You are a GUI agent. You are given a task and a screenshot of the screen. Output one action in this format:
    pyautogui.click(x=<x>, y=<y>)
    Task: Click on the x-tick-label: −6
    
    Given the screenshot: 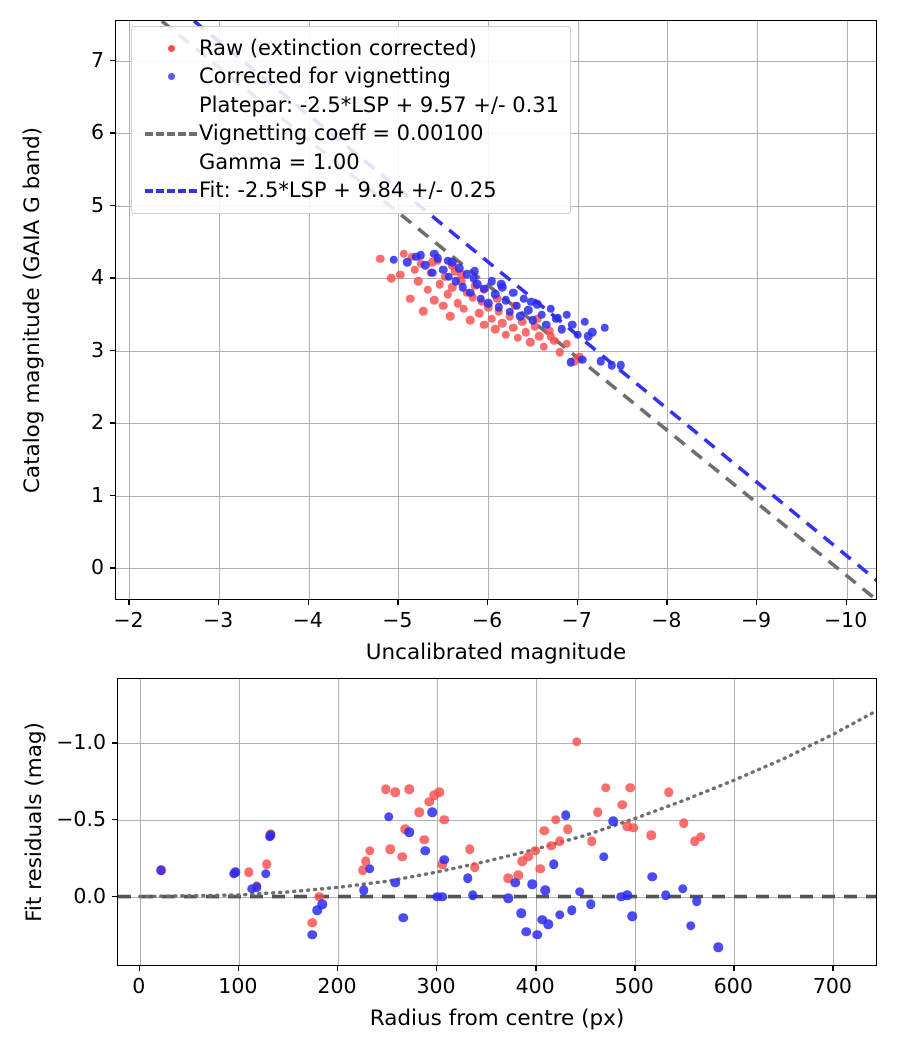 What is the action you would take?
    pyautogui.click(x=487, y=620)
    